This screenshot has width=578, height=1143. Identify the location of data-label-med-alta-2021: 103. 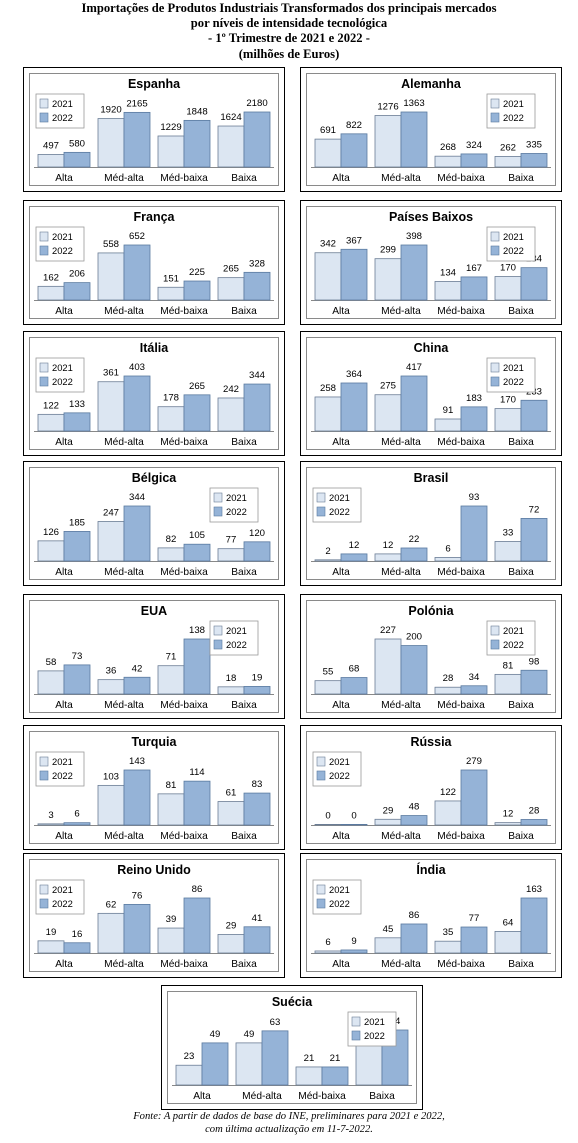
(111, 776).